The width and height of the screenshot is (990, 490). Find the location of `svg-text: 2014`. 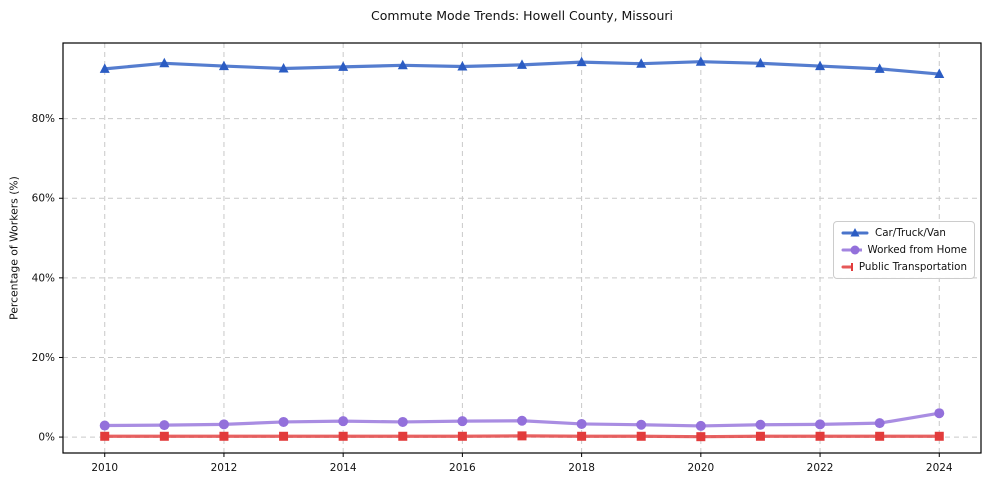

svg-text: 2014 is located at coordinates (343, 468).